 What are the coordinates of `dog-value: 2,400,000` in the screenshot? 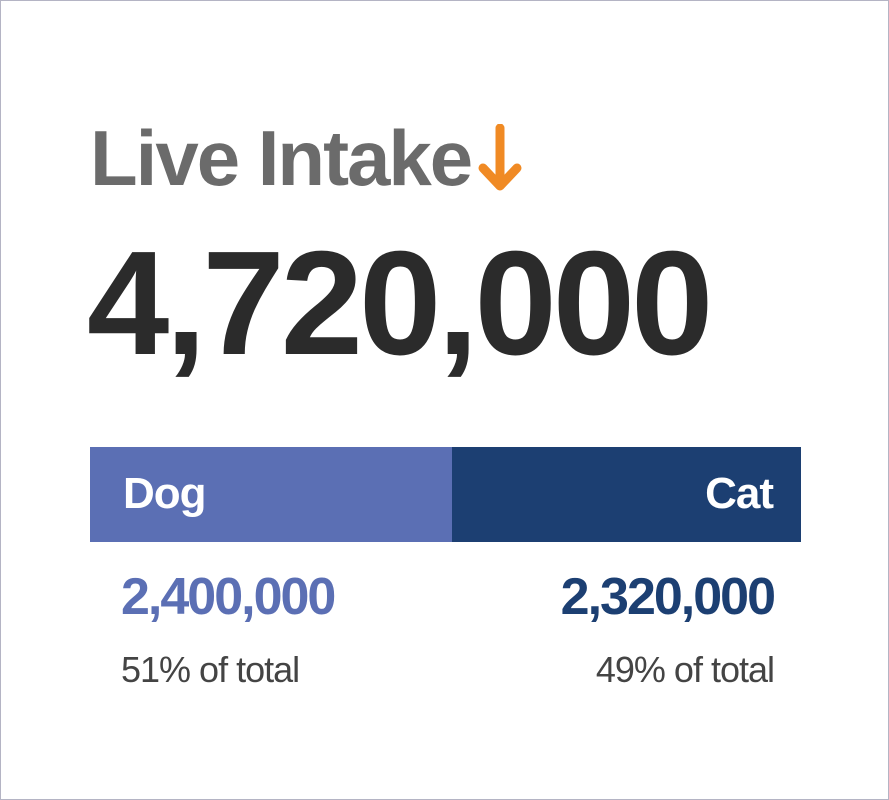 It's located at (228, 597).